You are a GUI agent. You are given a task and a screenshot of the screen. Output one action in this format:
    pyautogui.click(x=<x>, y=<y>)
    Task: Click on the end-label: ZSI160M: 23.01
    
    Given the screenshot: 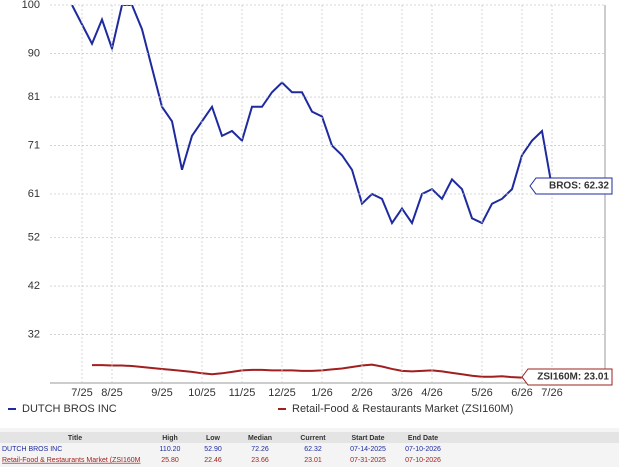 What is the action you would take?
    pyautogui.click(x=573, y=377)
    